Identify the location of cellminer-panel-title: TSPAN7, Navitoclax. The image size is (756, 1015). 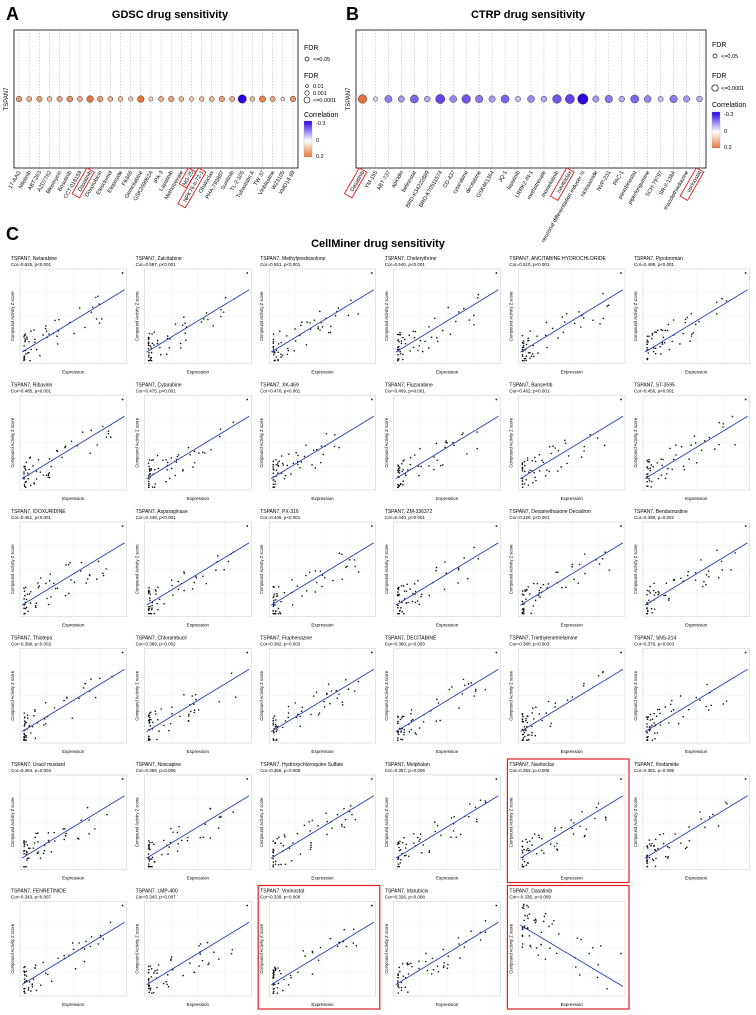
(531, 765).